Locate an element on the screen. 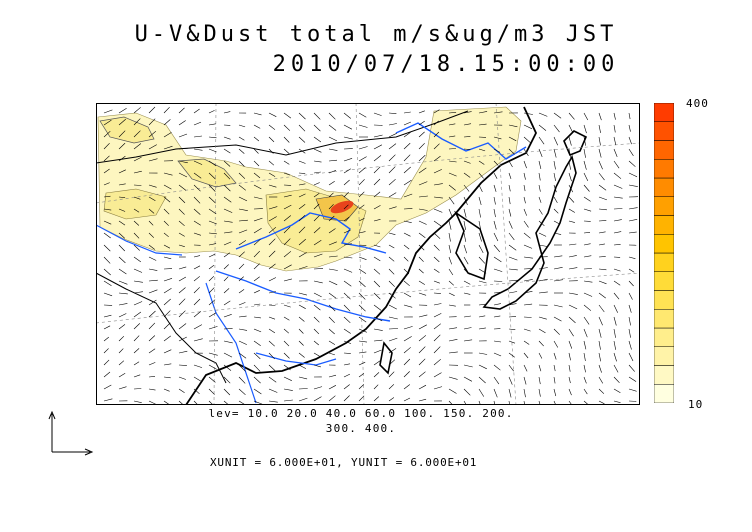 This screenshot has width=752, height=532. colorbar-min-label: 10 is located at coordinates (696, 404).